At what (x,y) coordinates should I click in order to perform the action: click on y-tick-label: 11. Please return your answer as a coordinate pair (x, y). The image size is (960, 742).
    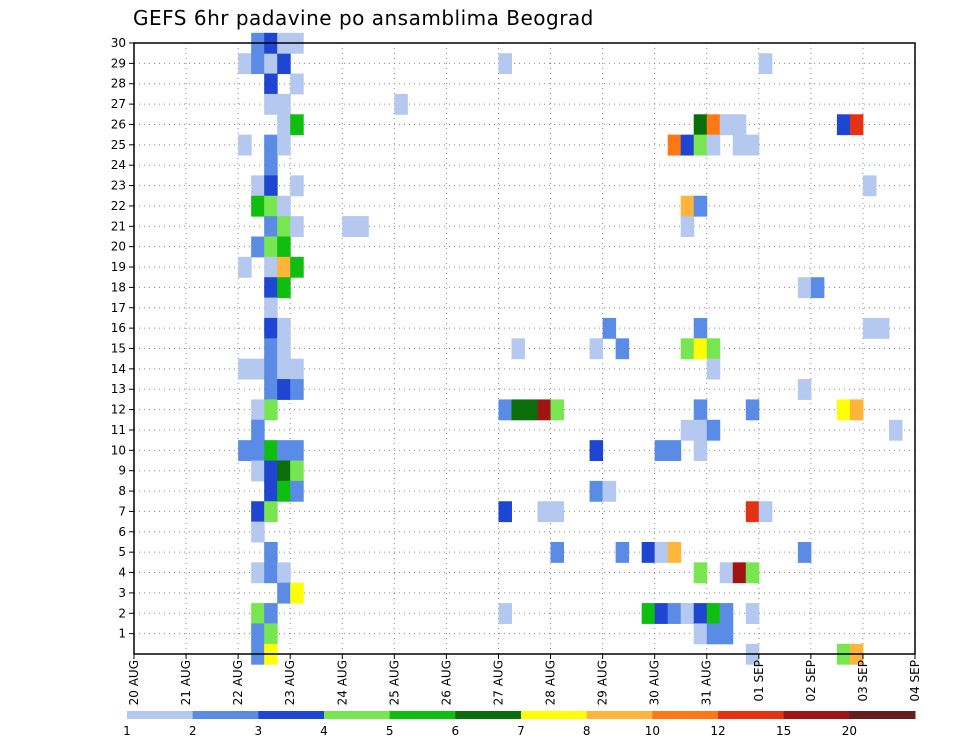
    Looking at the image, I should click on (118, 430).